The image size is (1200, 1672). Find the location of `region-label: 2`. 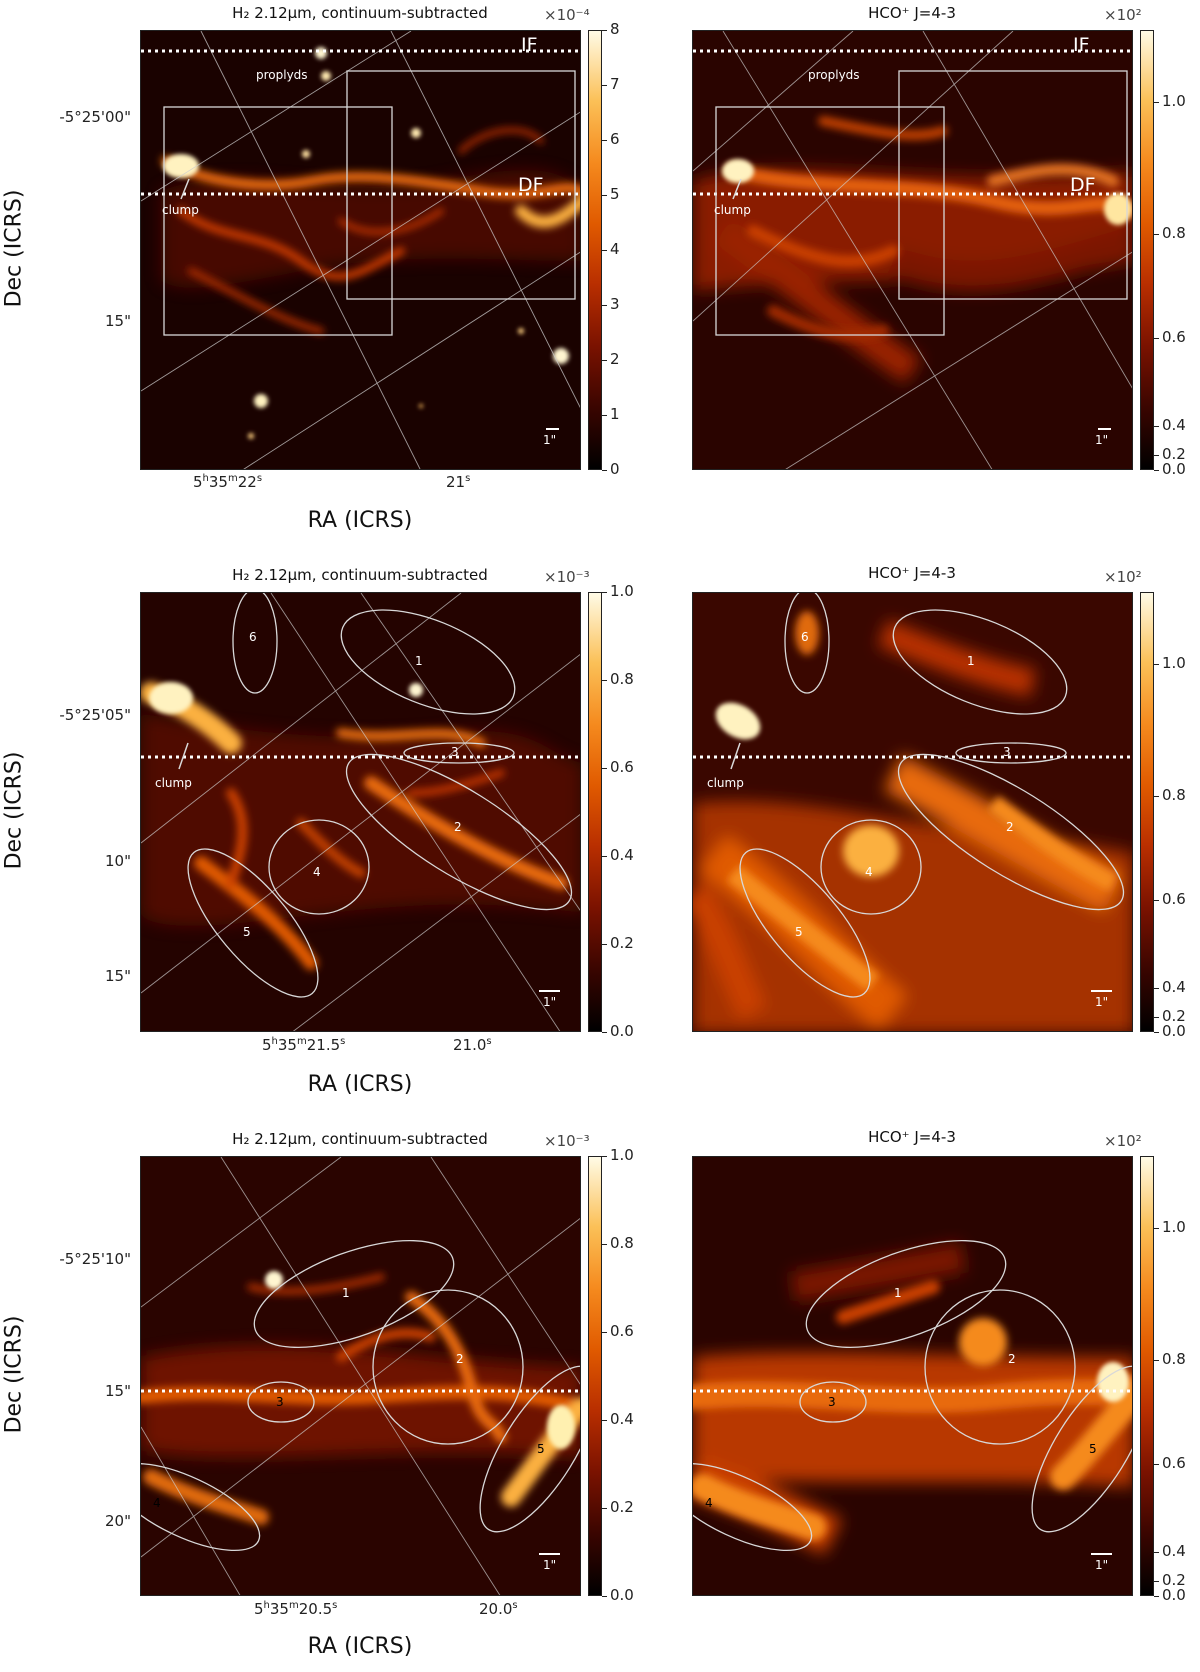

region-label: 2 is located at coordinates (1012, 1359).